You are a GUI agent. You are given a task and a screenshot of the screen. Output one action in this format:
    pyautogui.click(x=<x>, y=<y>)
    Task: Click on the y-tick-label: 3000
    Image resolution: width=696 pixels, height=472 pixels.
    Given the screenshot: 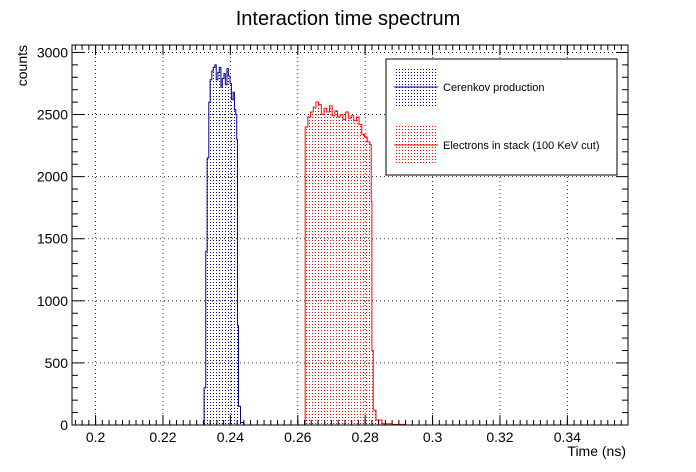 What is the action you would take?
    pyautogui.click(x=52, y=52)
    